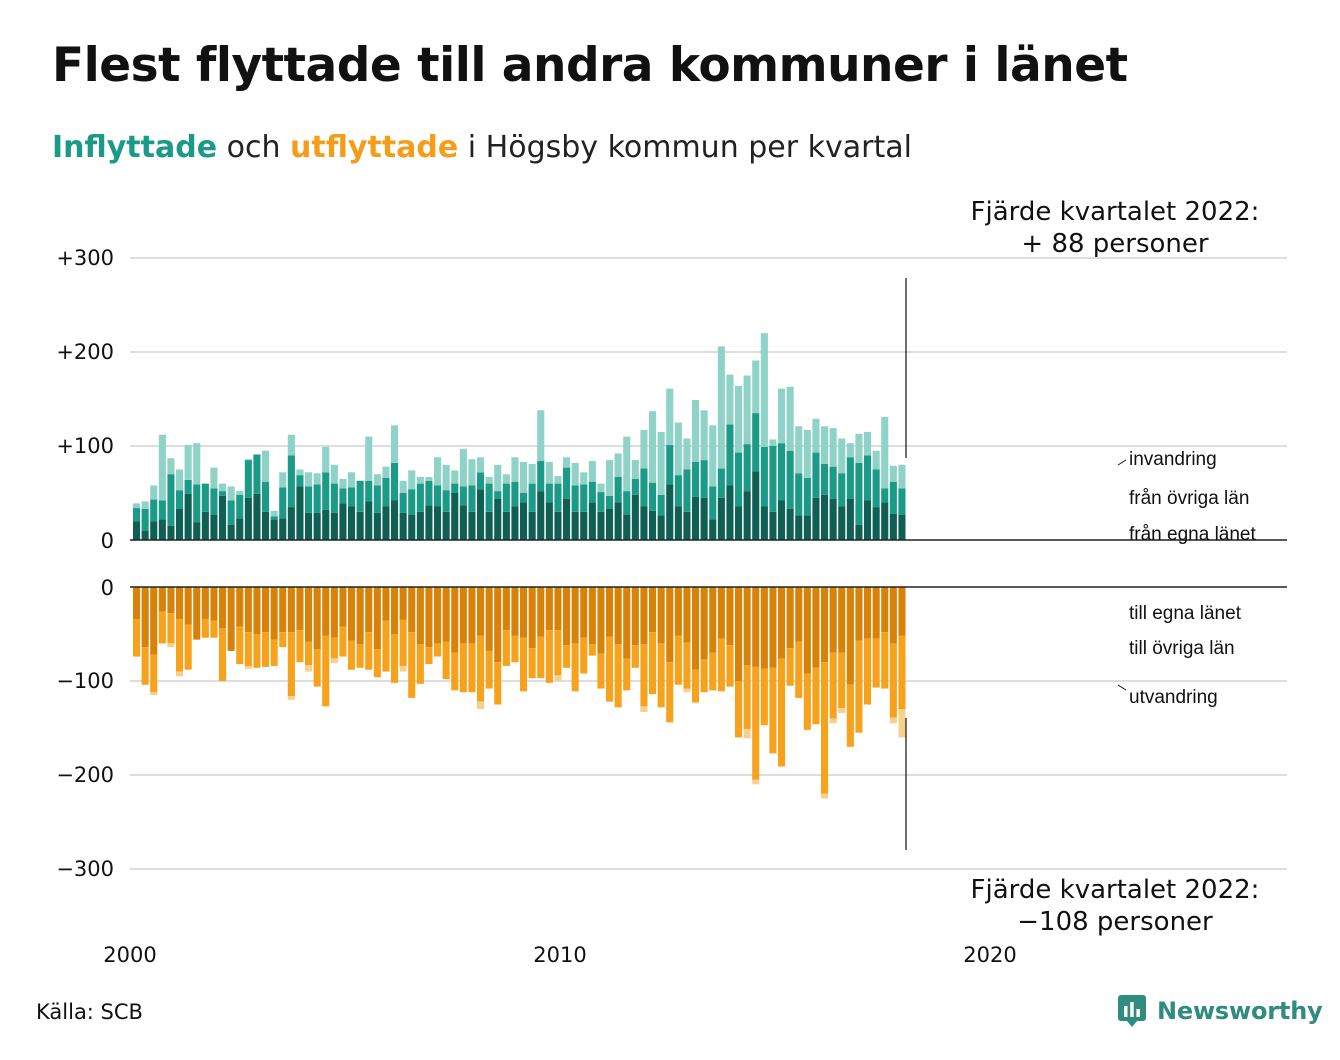 The image size is (1340, 1060). Describe the element at coordinates (1115, 922) in the screenshot. I see `annotation-bottom-line2: −108 personer` at that location.